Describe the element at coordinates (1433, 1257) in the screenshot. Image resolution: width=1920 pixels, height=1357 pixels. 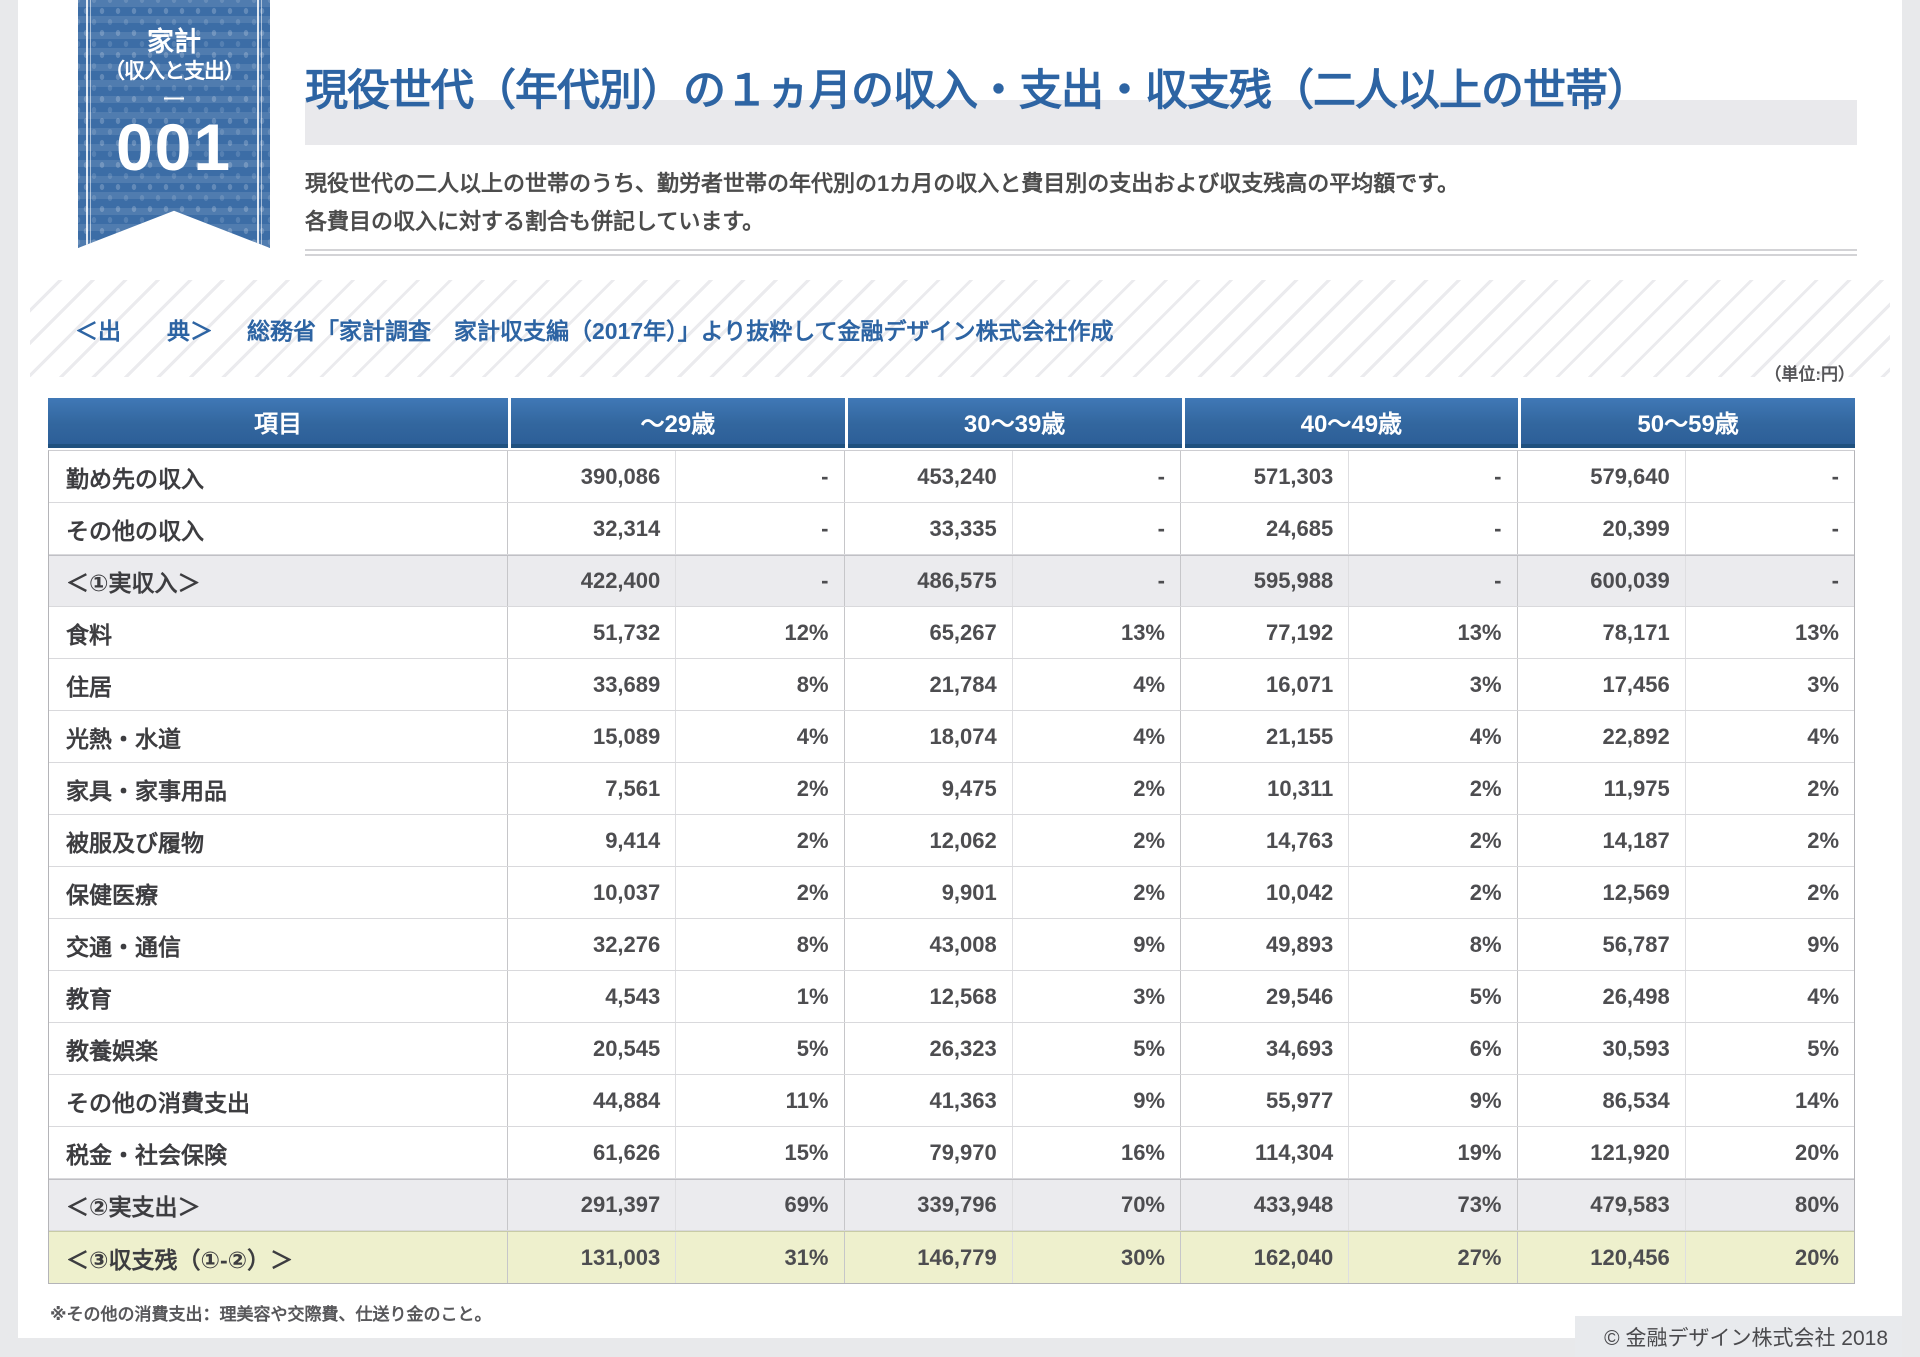
I see `percent-cell: 27%` at that location.